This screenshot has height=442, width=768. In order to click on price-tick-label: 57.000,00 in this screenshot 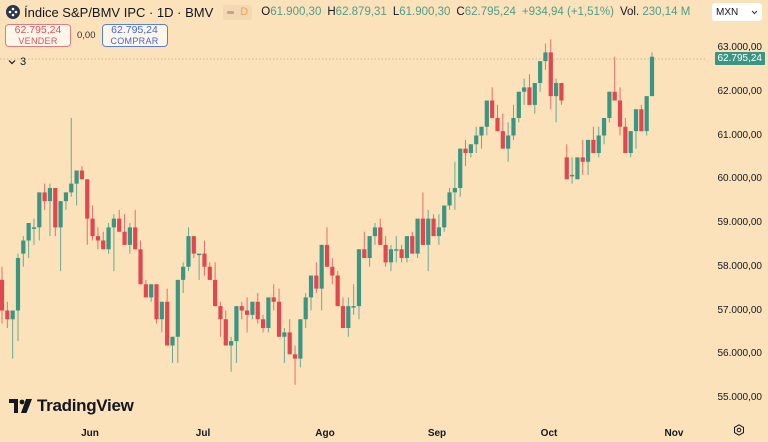, I will do `click(740, 310)`.